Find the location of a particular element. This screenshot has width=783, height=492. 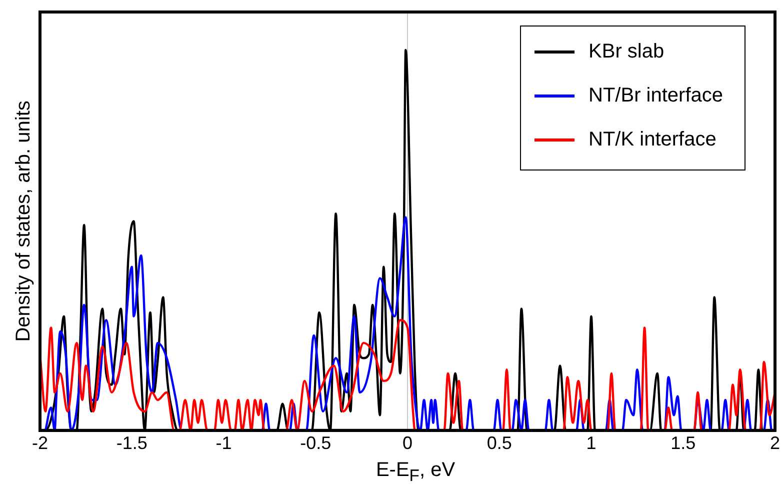

x-tick-label: -0.5 is located at coordinates (316, 443).